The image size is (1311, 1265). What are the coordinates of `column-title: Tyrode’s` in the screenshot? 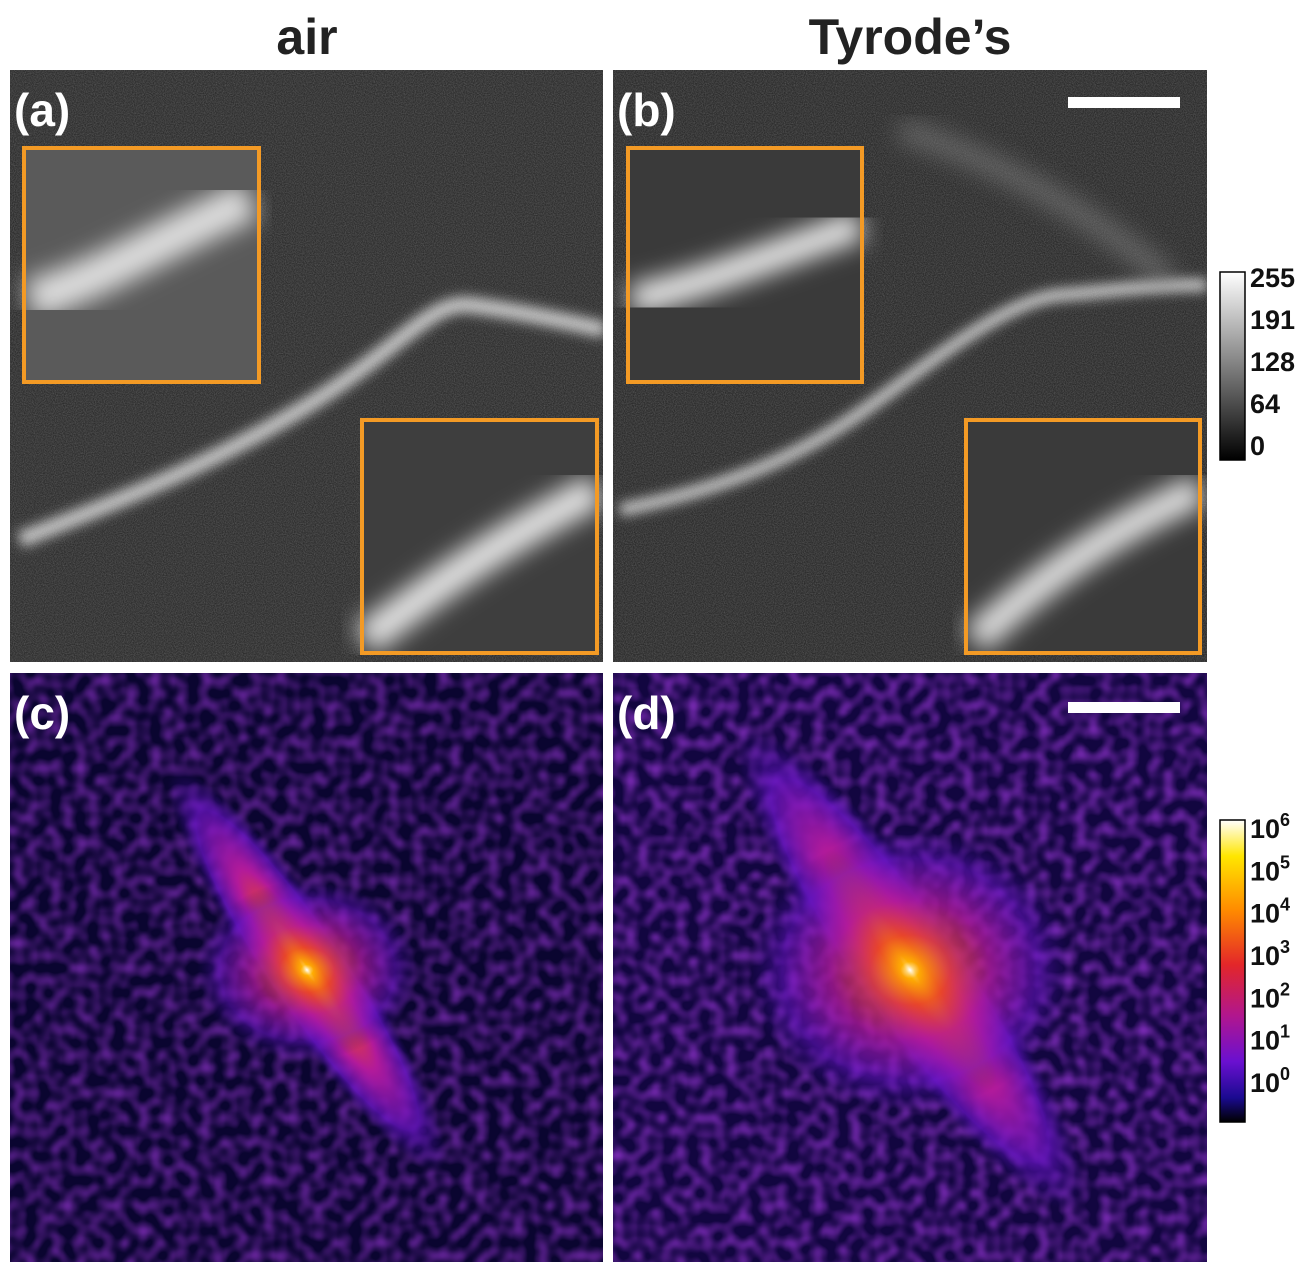 It's located at (910, 37).